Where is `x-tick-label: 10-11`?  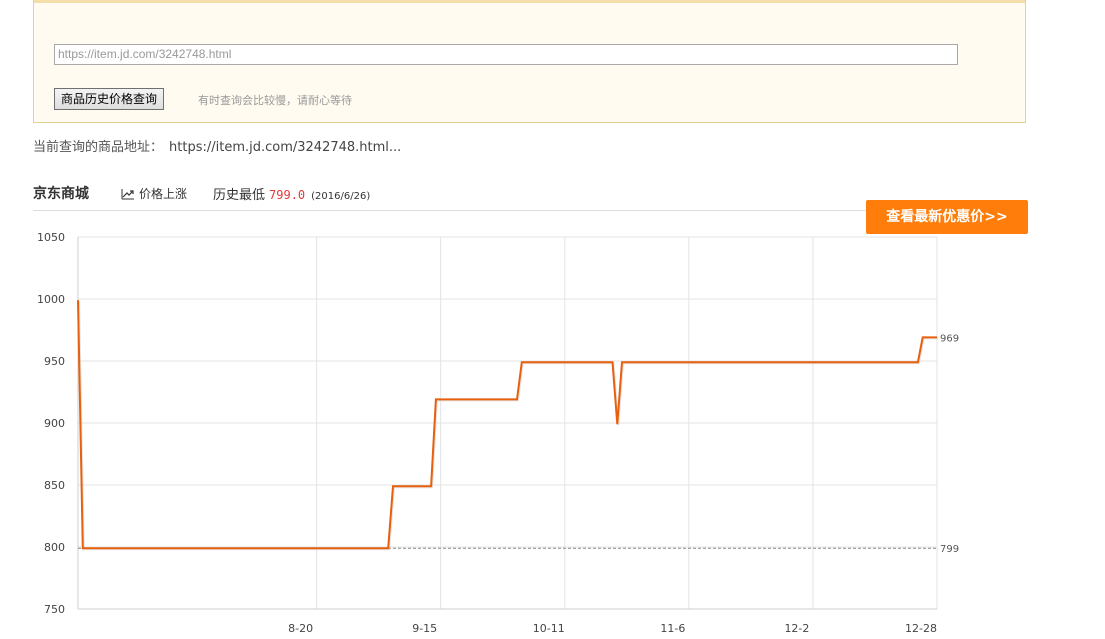
x-tick-label: 10-11 is located at coordinates (549, 628).